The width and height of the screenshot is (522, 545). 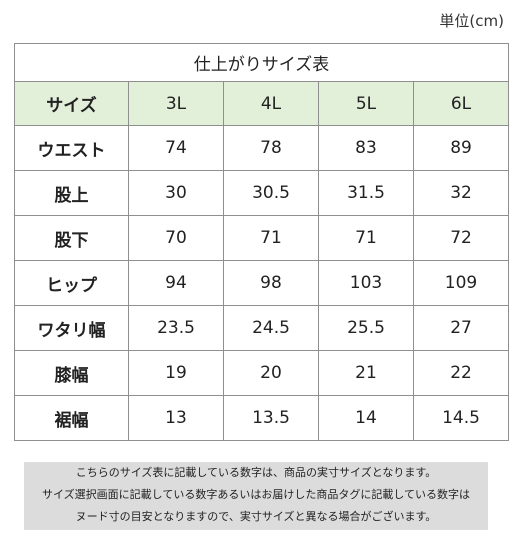 What do you see at coordinates (461, 103) in the screenshot?
I see `header-6l: 6L` at bounding box center [461, 103].